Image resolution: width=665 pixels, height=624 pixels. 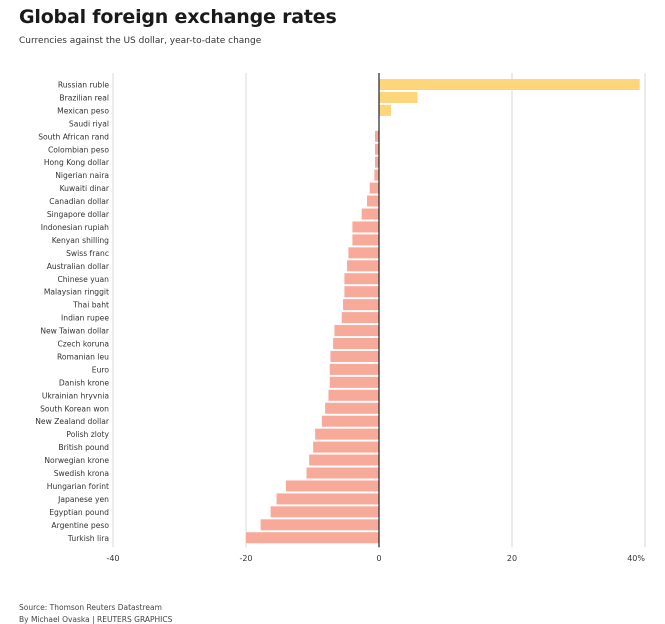 I want to click on category-label: Indian rupee, so click(x=85, y=318).